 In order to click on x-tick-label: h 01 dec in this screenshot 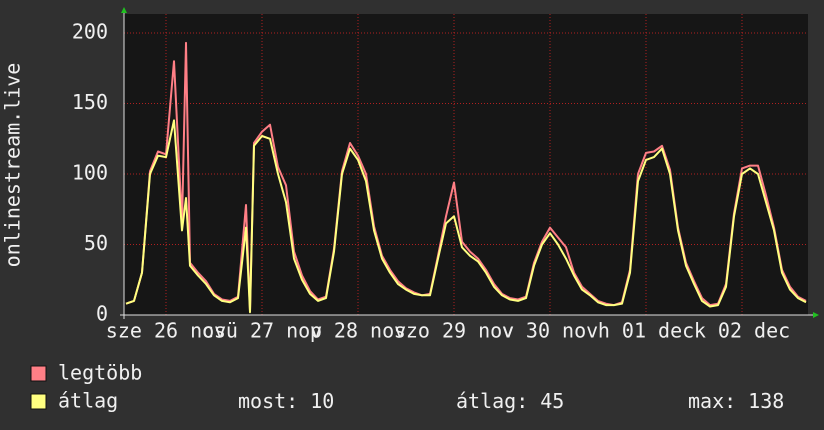, I will do `click(646, 331)`.